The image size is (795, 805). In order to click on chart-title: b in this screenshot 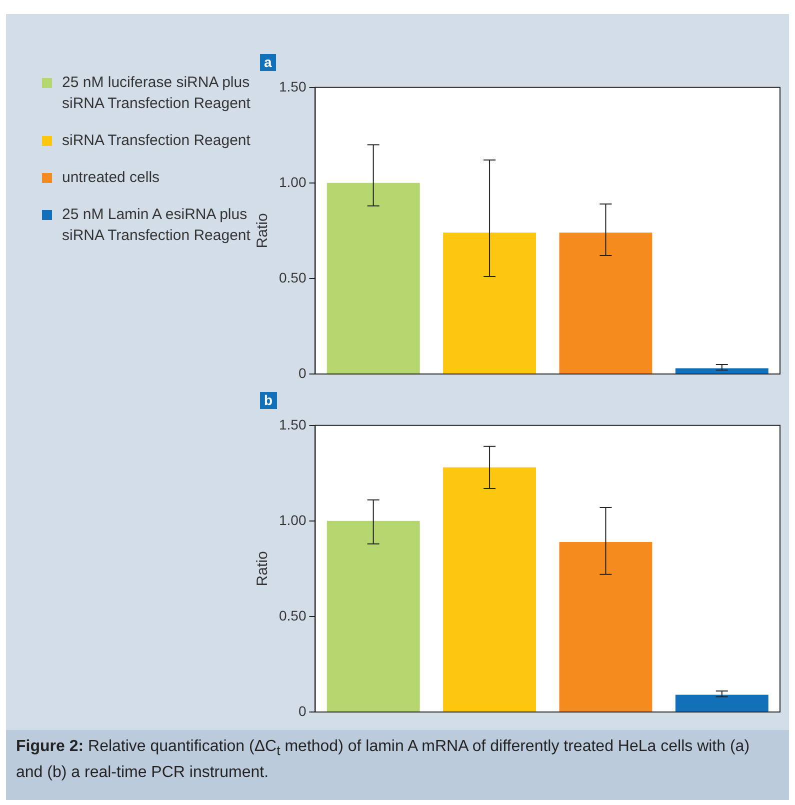, I will do `click(268, 400)`.